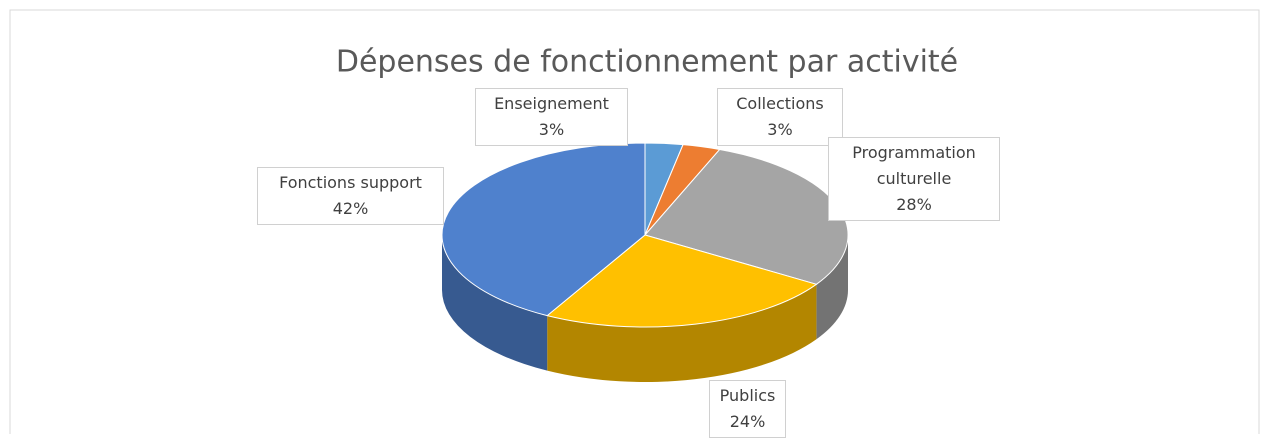 This screenshot has width=1269, height=438. Describe the element at coordinates (914, 204) in the screenshot. I see `label-value: 28%` at that location.